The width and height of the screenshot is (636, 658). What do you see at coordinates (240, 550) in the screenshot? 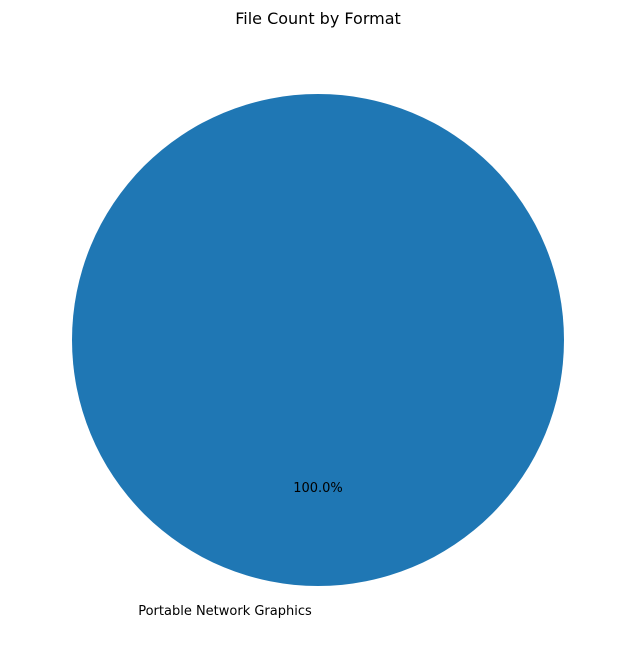
I see `pie-labels: Portable Network Graphics 100.0%` at bounding box center [240, 550].